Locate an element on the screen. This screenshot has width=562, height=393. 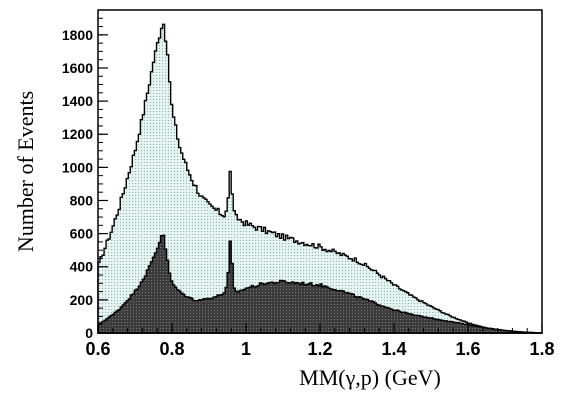
x-tick-label: 0.6 is located at coordinates (97, 349).